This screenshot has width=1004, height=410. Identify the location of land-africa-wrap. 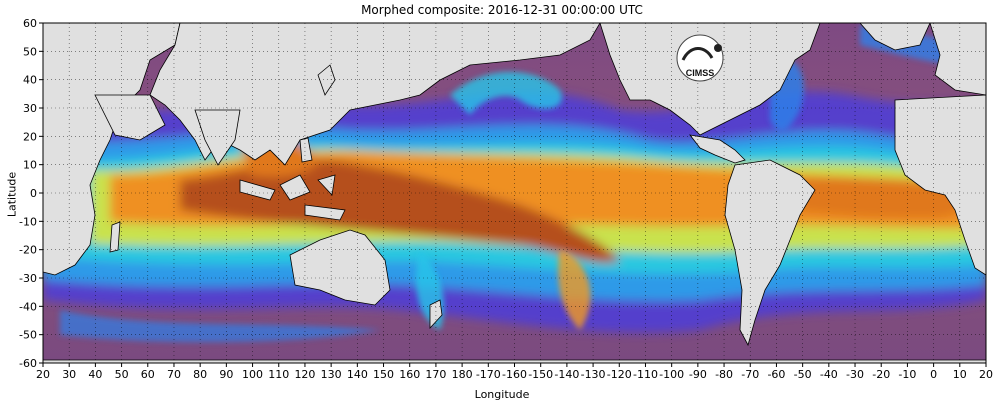
(940, 185).